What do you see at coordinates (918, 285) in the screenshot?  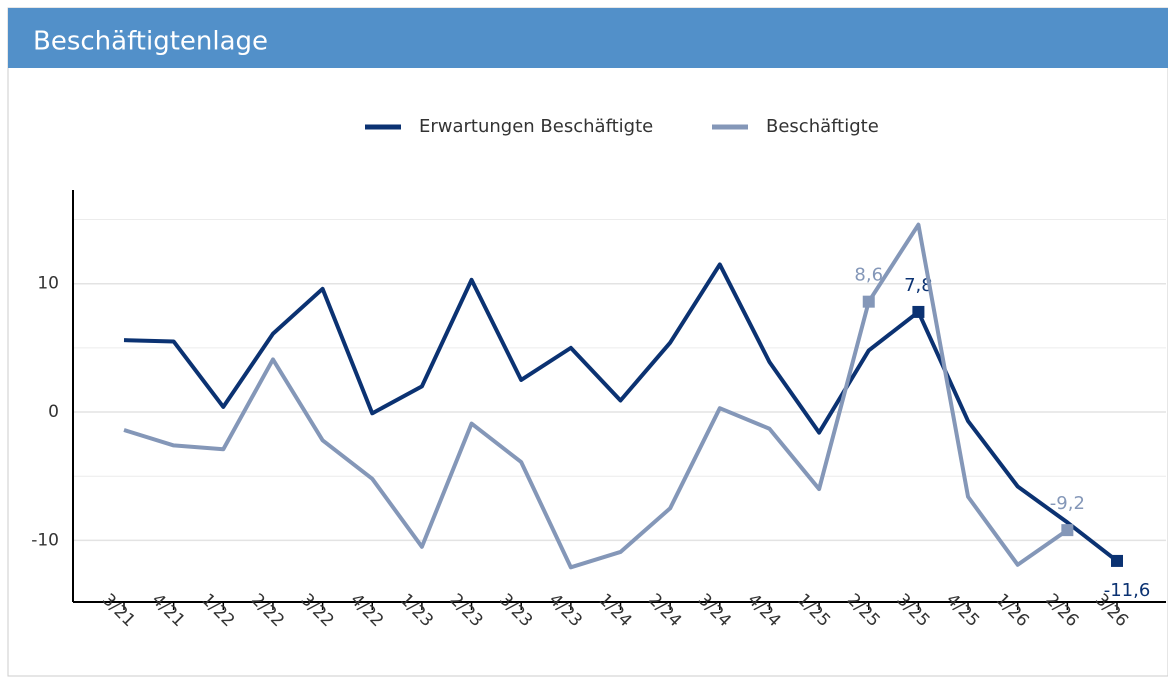 I see `data-label: 7,8` at bounding box center [918, 285].